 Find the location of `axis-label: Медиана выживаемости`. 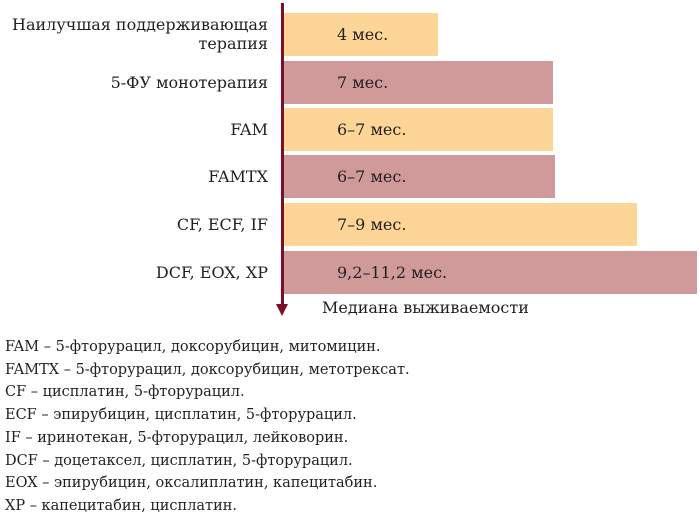

axis-label: Медиана выживаемости is located at coordinates (425, 307).